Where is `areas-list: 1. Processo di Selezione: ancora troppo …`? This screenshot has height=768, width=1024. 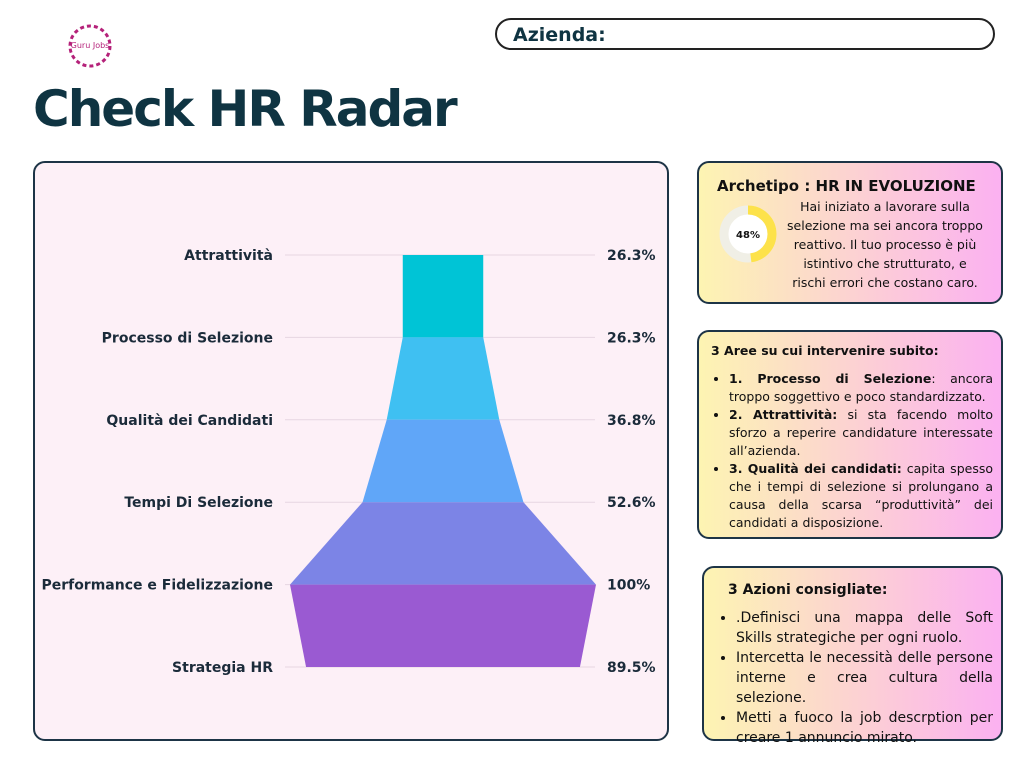 areas-list: 1. Processo di Selezione: ancora troppo … is located at coordinates (852, 451).